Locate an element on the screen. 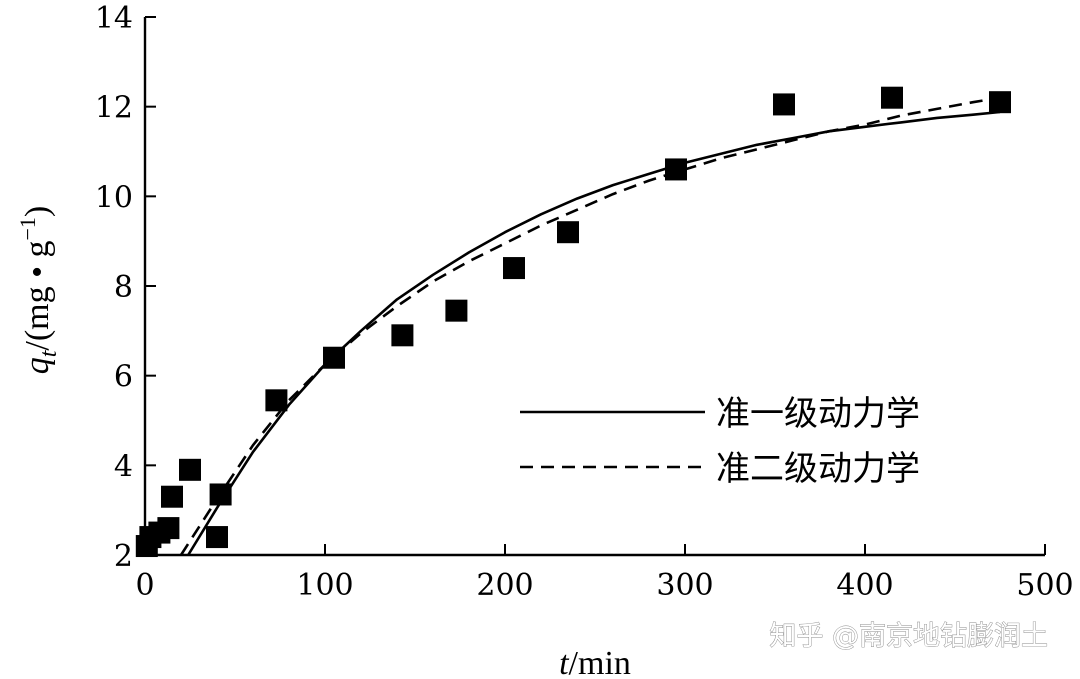 This screenshot has height=679, width=1080. y-tick-label: 10 is located at coordinates (114, 197).